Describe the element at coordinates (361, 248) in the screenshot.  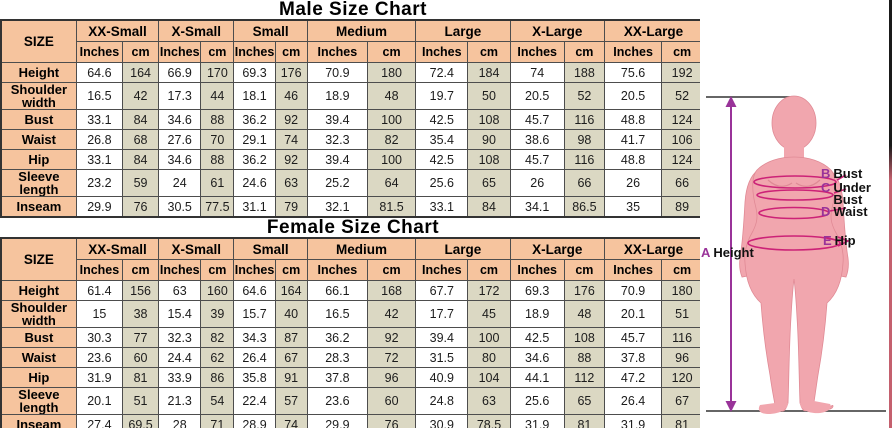
I see `size-header-cell: Medium` at that location.